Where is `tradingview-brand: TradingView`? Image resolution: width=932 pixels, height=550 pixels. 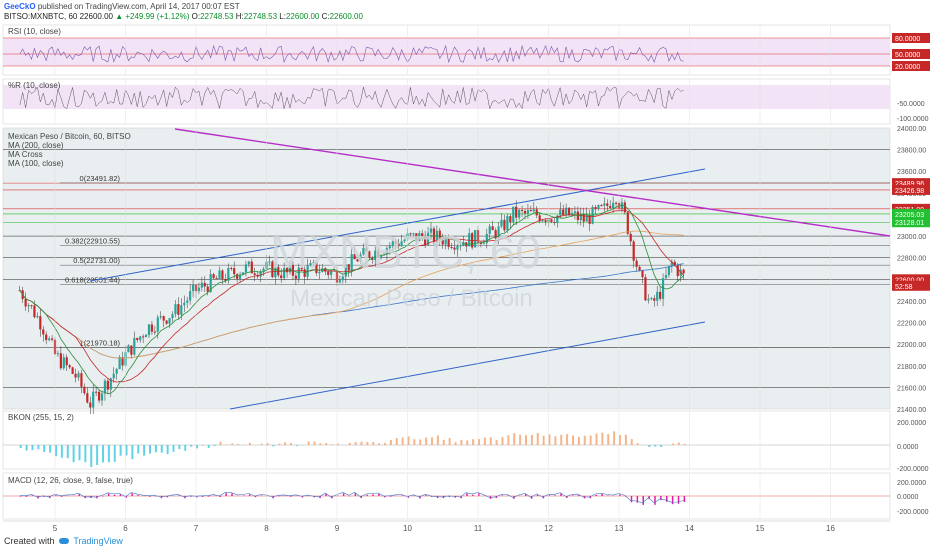
tradingview-brand: TradingView is located at coordinates (98, 541).